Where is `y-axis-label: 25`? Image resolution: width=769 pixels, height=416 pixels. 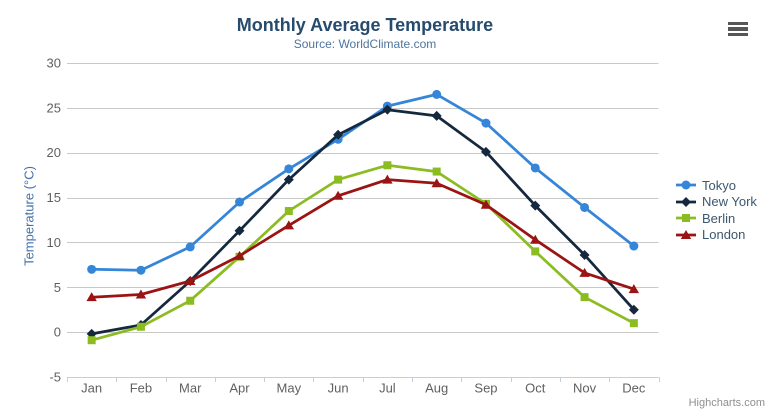
y-axis-label: 25 is located at coordinates (54, 107).